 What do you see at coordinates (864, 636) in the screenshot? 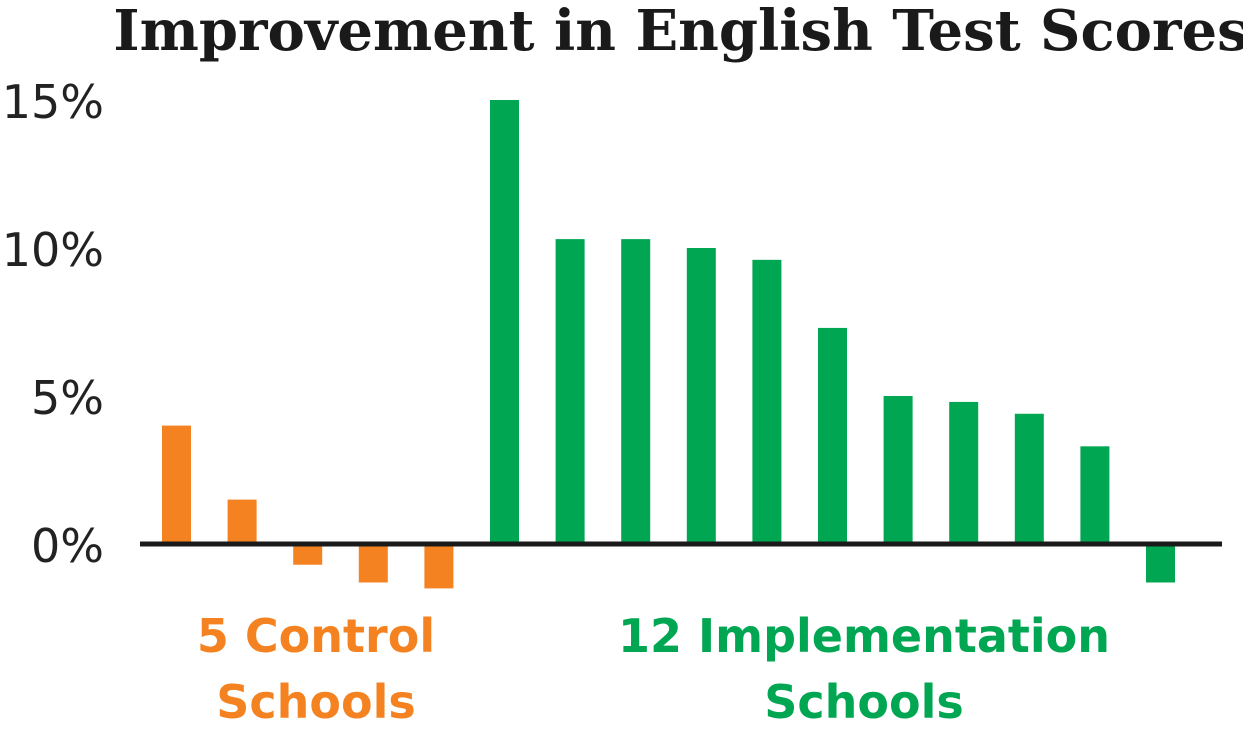
I see `group-label-line: 12 Implementation` at bounding box center [864, 636].